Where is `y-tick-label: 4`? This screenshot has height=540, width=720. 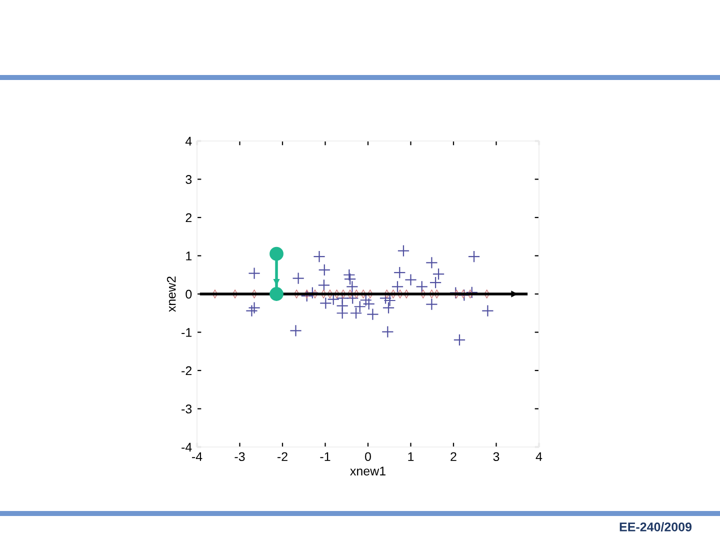 y-tick-label: 4 is located at coordinates (188, 141).